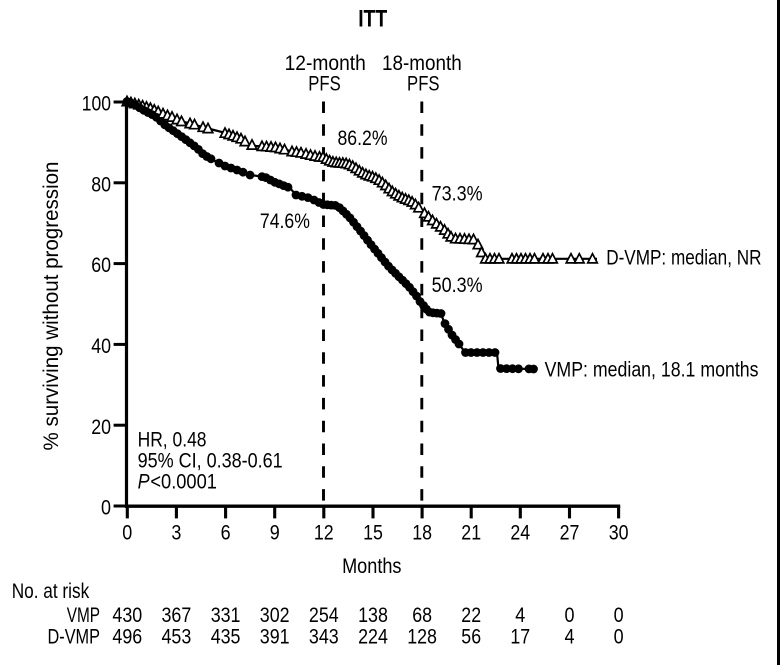 Image resolution: width=780 pixels, height=665 pixels. What do you see at coordinates (226, 532) in the screenshot?
I see `svg-text: 6` at bounding box center [226, 532].